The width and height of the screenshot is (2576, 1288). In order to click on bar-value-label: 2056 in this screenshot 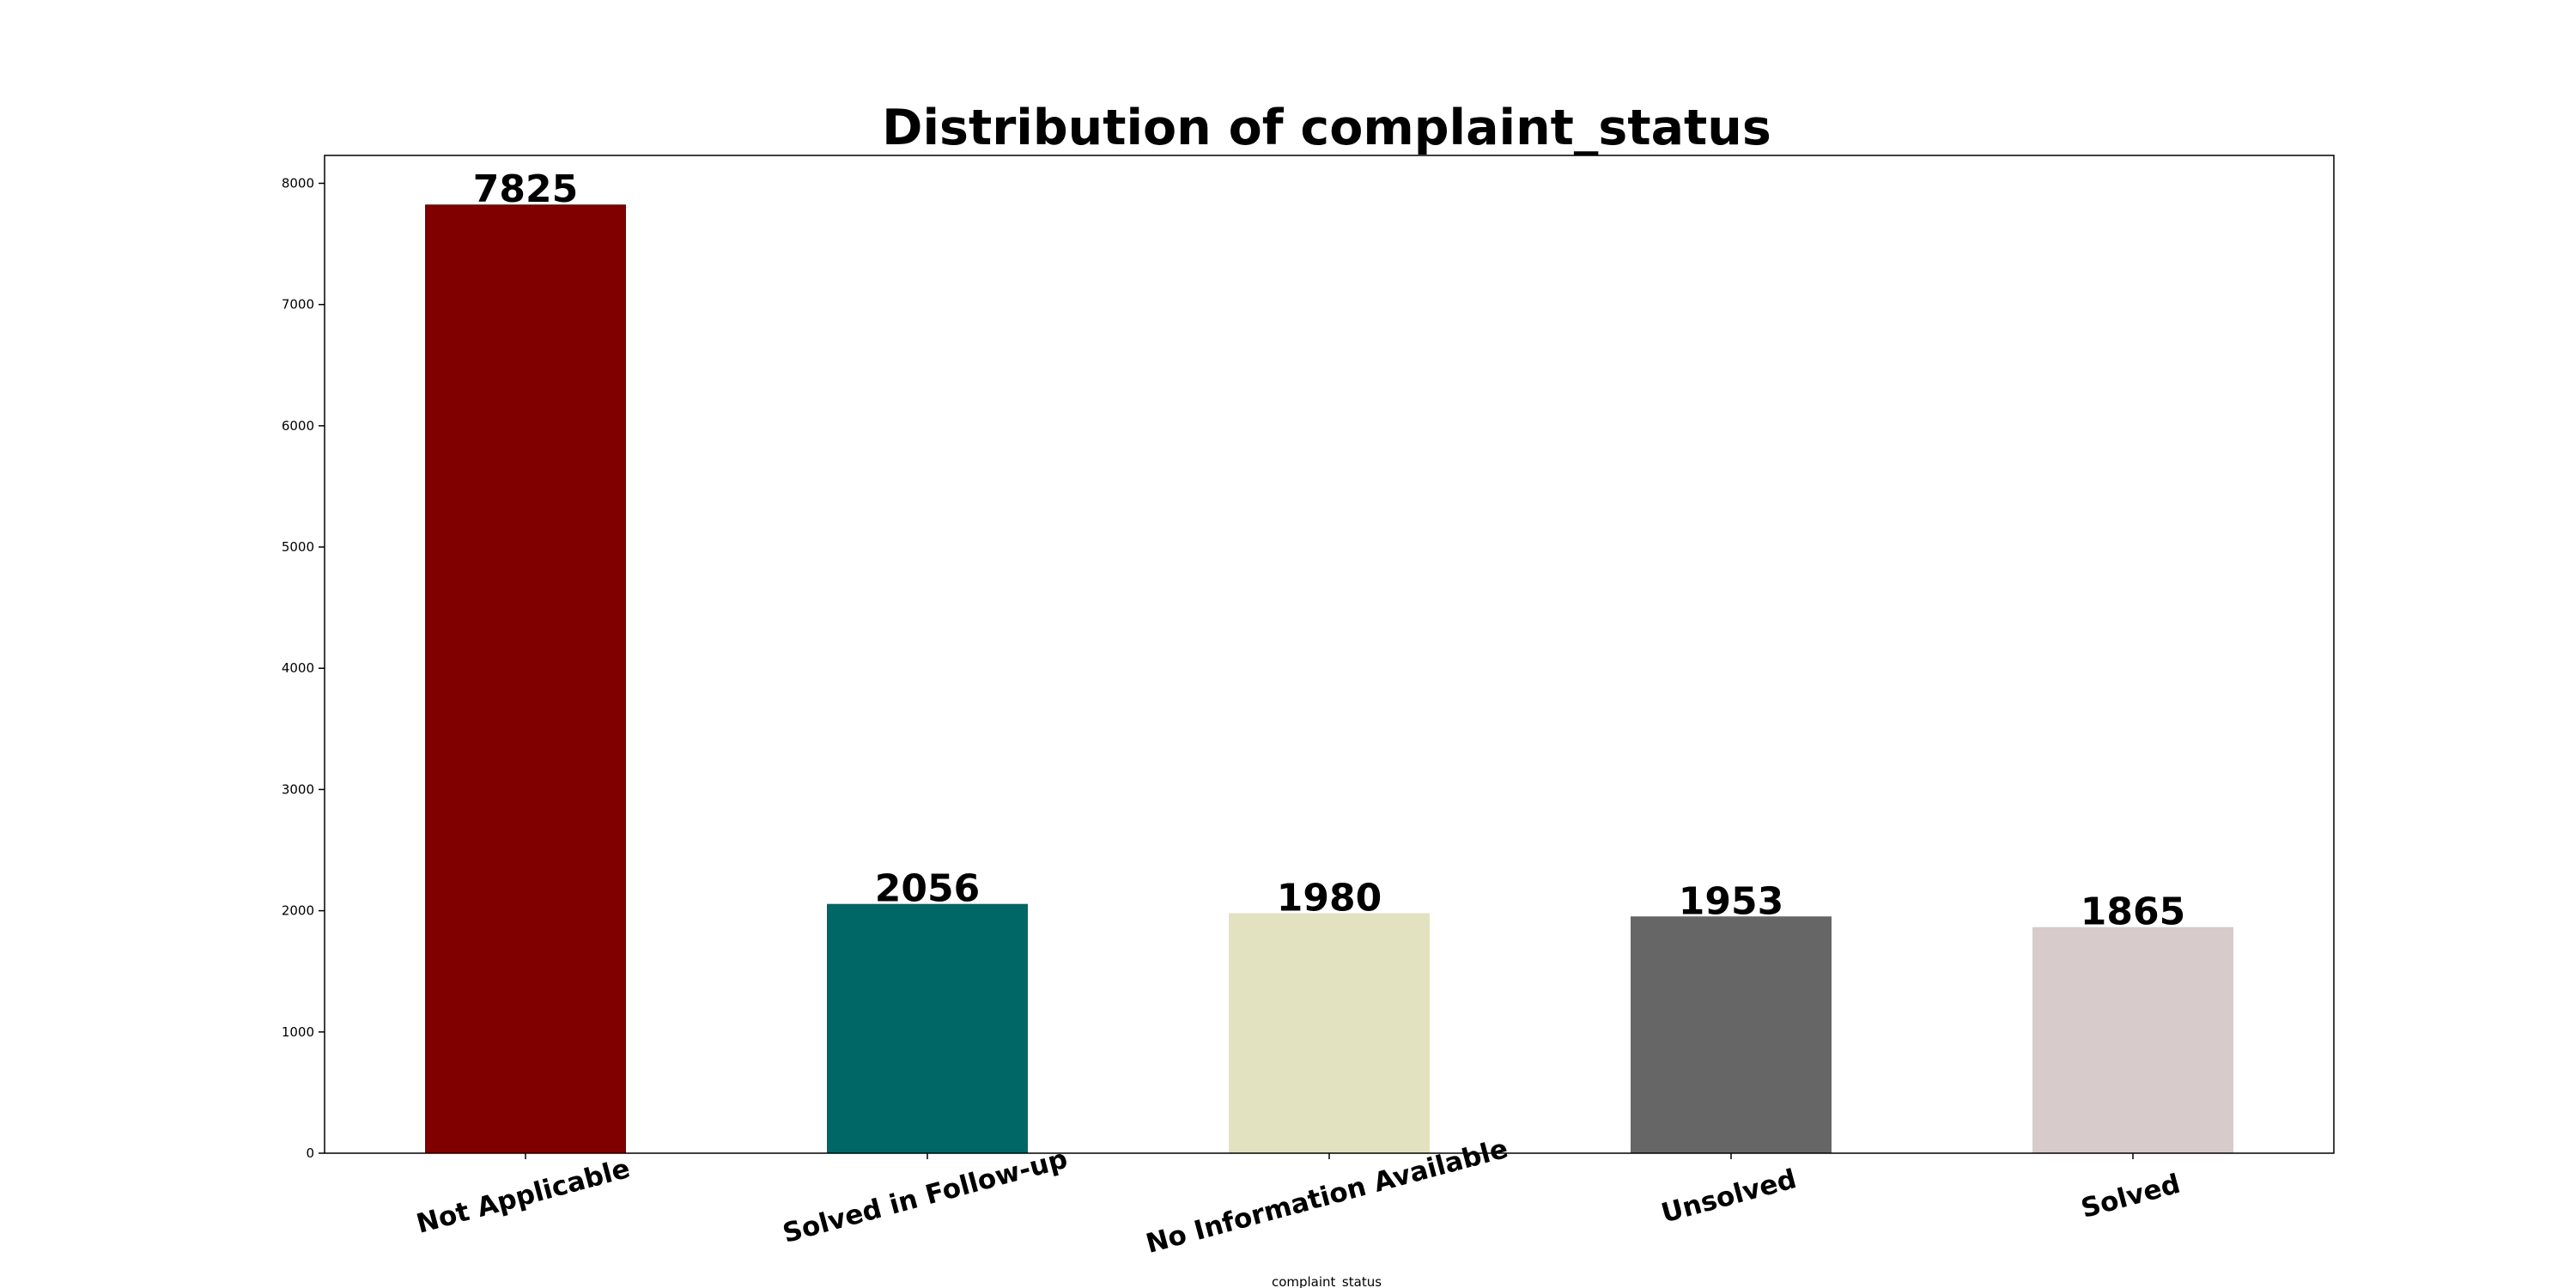, I will do `click(928, 889)`.